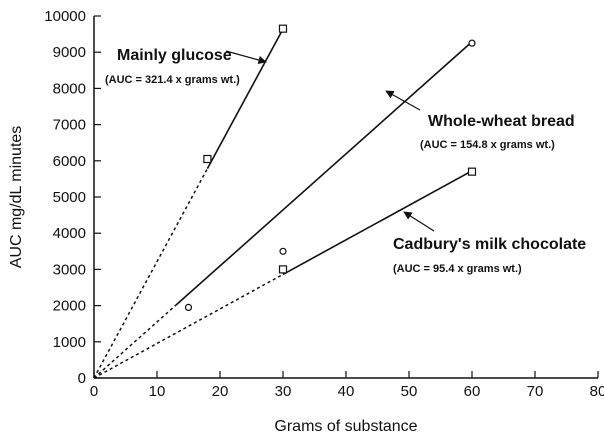 This screenshot has width=604, height=438. I want to click on x-tick-label-80: 80, so click(597, 391).